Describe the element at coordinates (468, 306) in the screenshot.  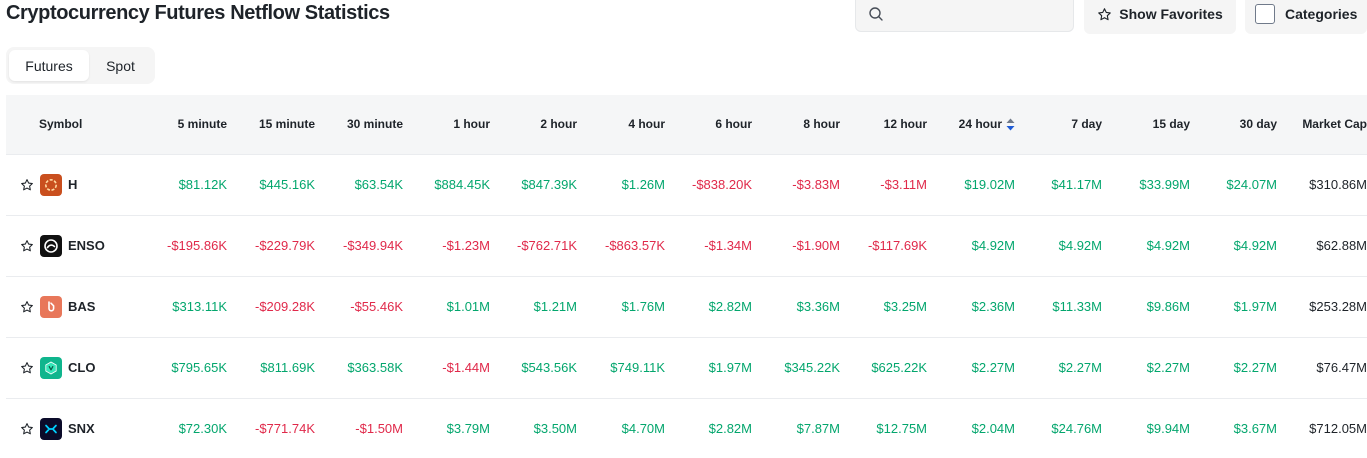
I see `netflow-cell: $1.01M` at that location.